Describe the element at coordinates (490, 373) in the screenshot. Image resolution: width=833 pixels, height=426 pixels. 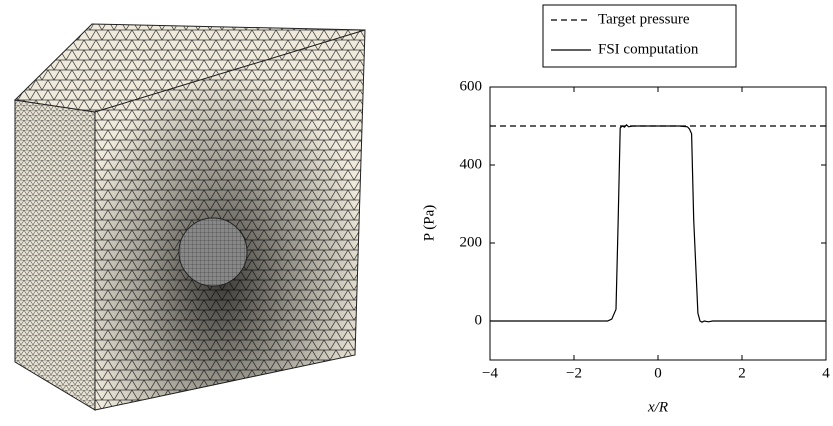
I see `x-tick-label: −4` at that location.